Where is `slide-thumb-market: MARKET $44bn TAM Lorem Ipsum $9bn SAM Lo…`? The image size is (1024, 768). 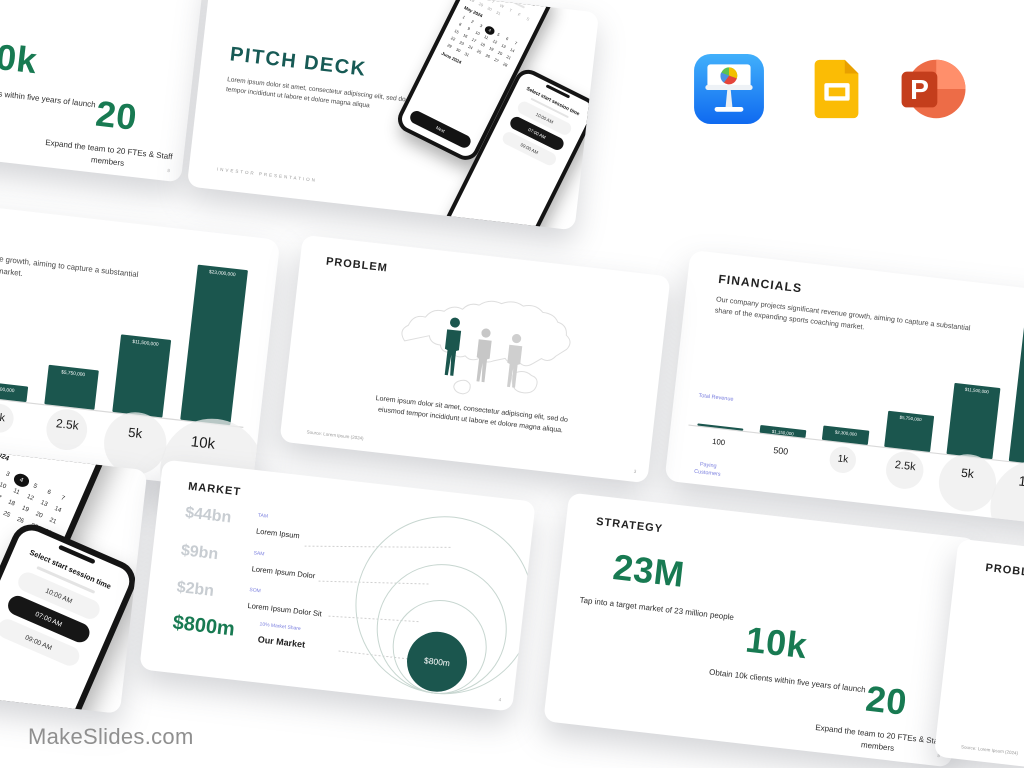 slide-thumb-market: MARKET $44bn TAM Lorem Ipsum $9bn SAM Lo… is located at coordinates (337, 585).